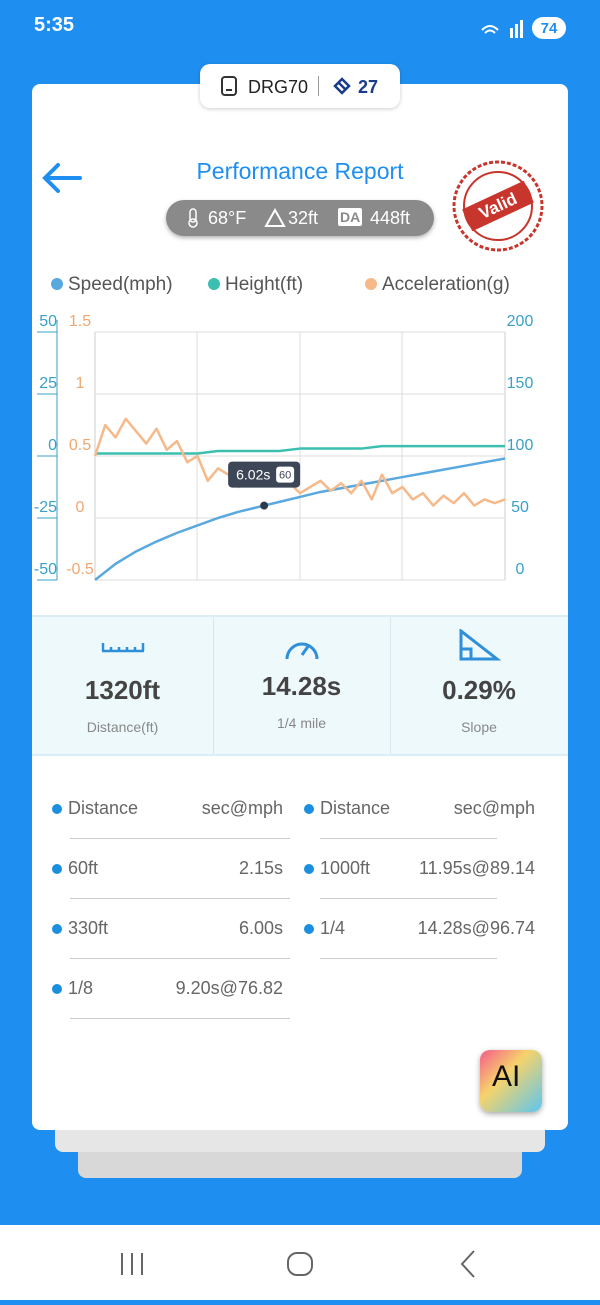 Image resolution: width=600 pixels, height=1305 pixels. I want to click on tooltip-speed: 60, so click(285, 476).